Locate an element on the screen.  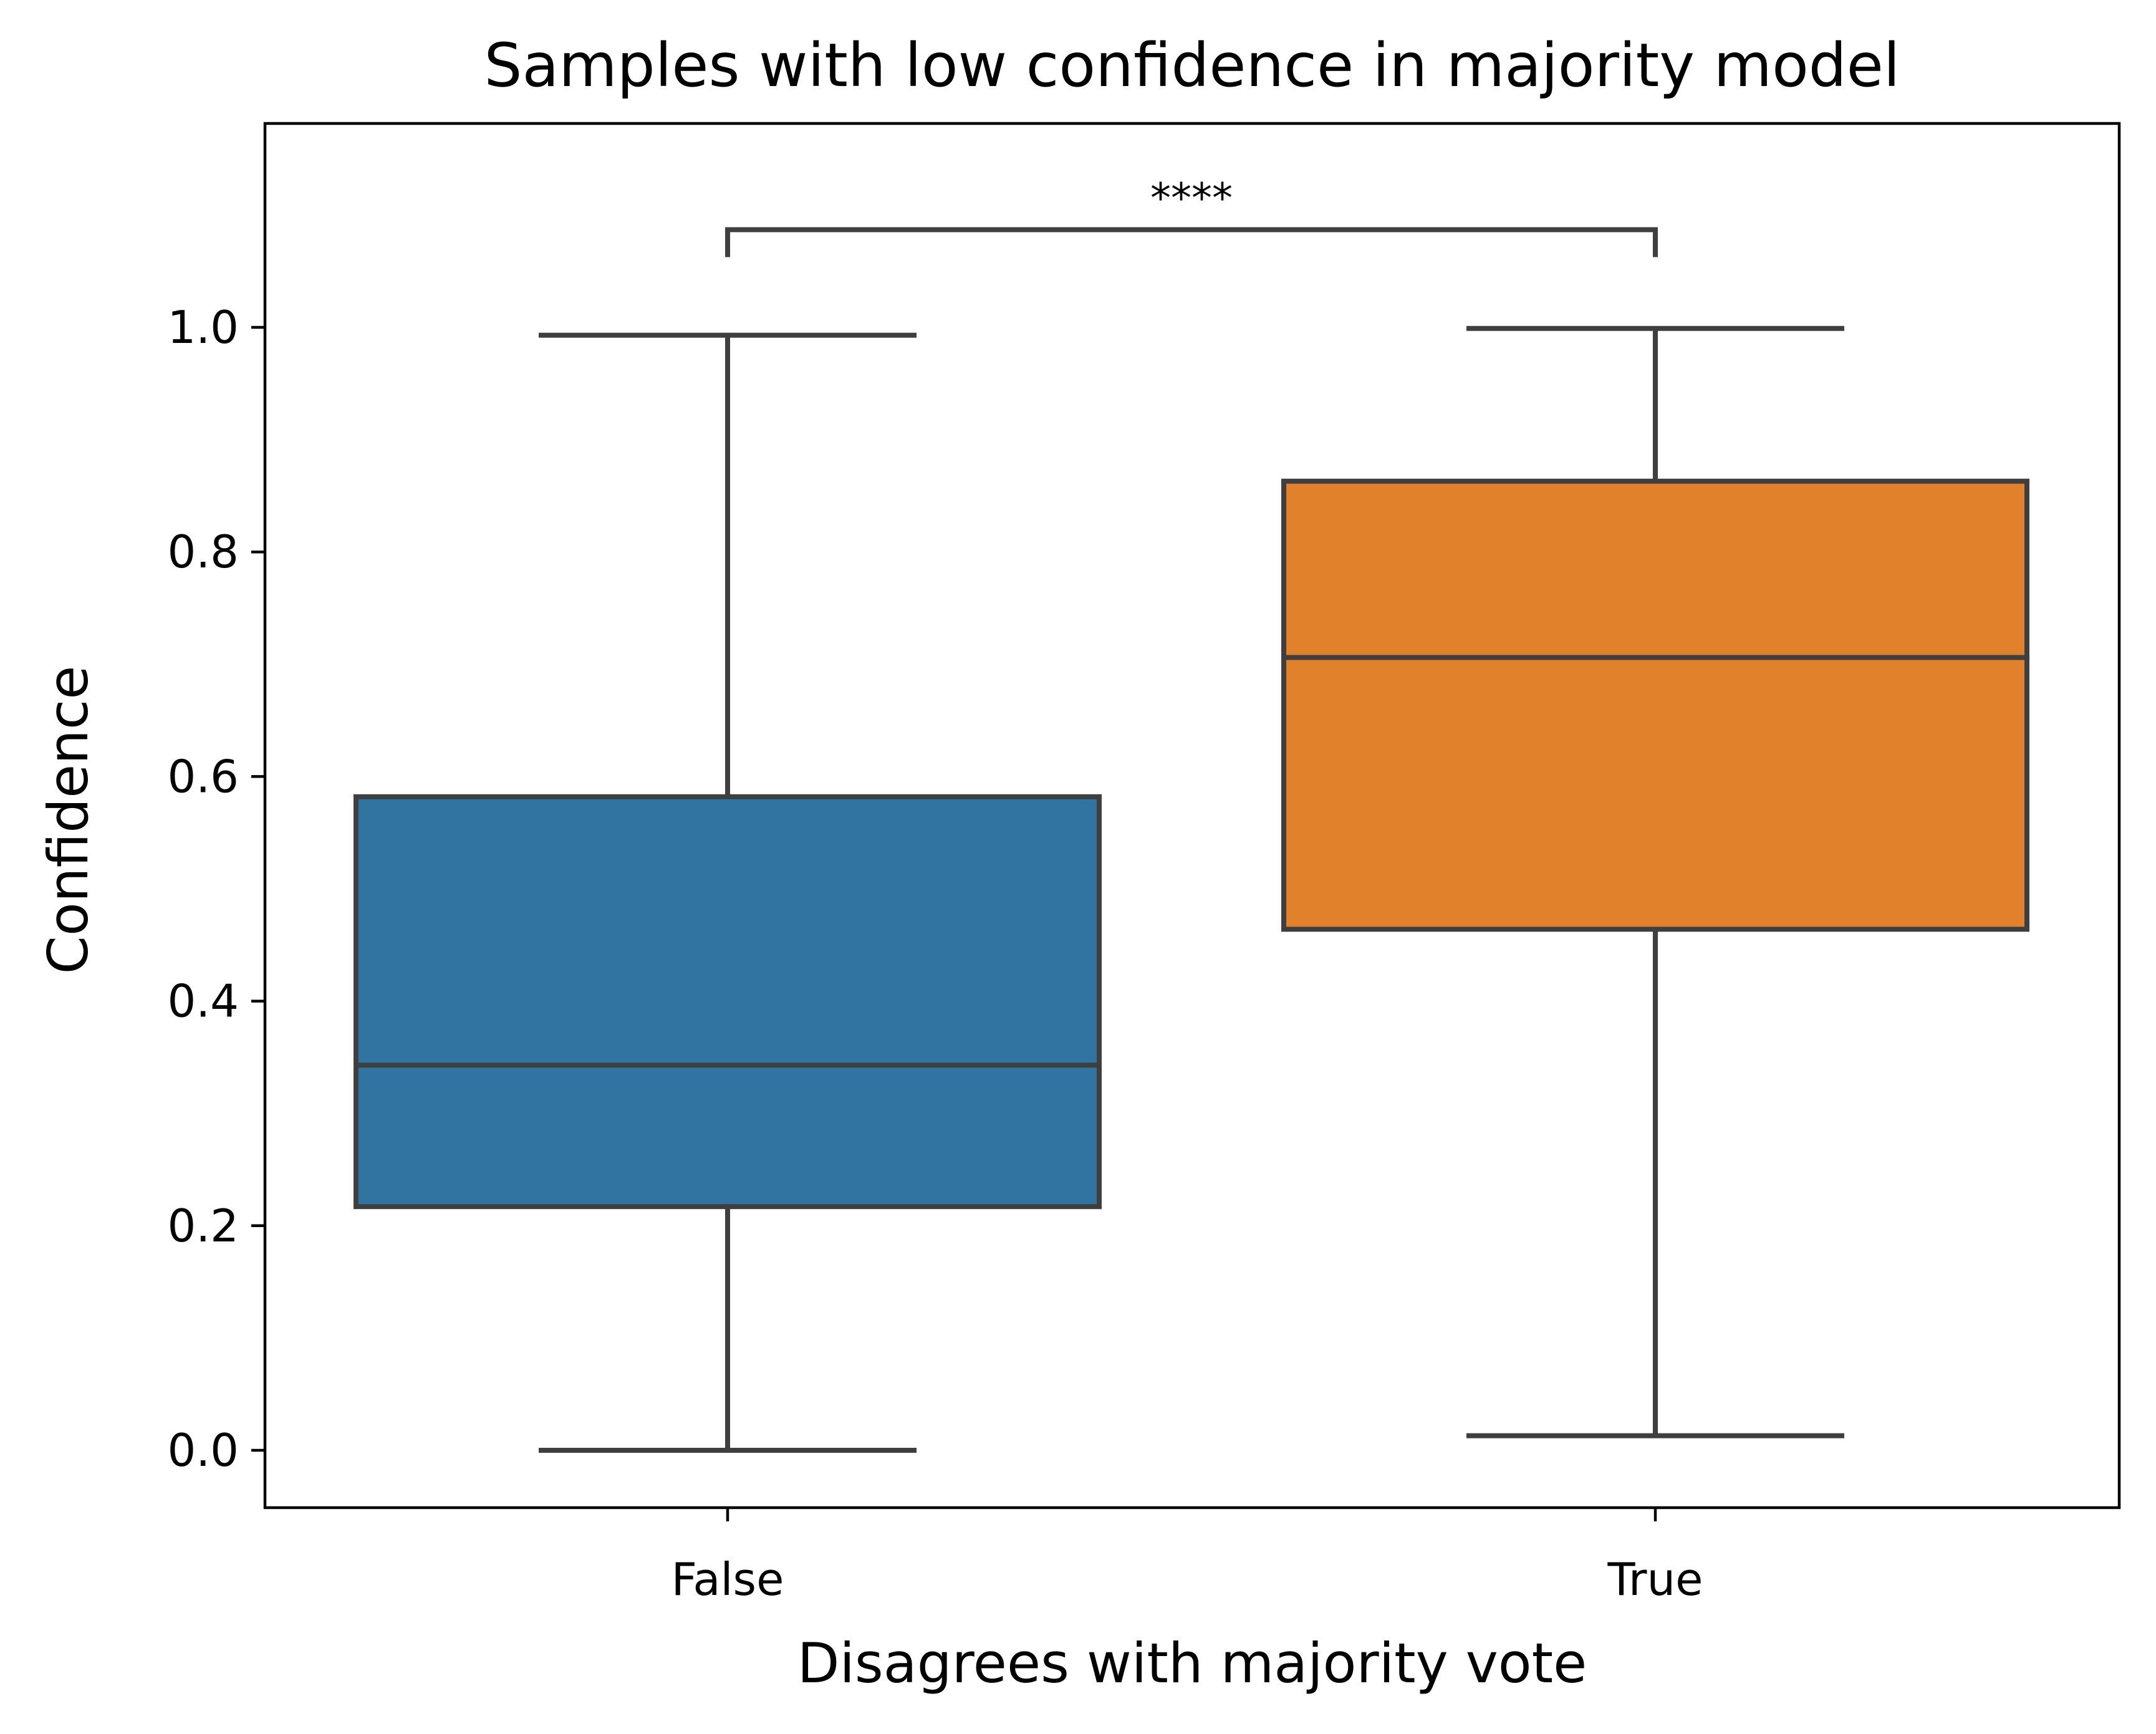
x-tick-label: False is located at coordinates (727, 1579).